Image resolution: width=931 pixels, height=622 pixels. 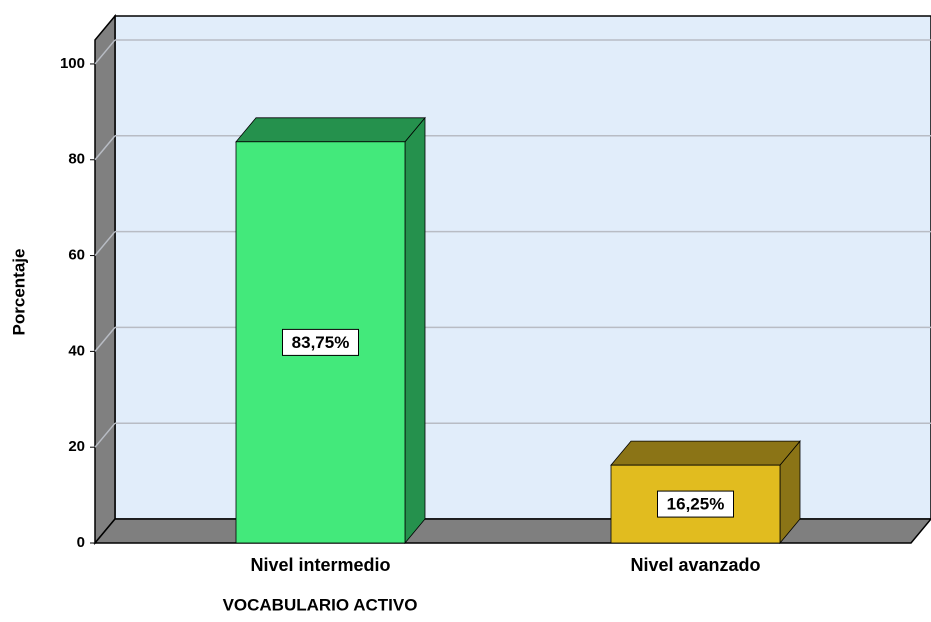 What do you see at coordinates (76, 446) in the screenshot?
I see `y-tick-label: 20` at bounding box center [76, 446].